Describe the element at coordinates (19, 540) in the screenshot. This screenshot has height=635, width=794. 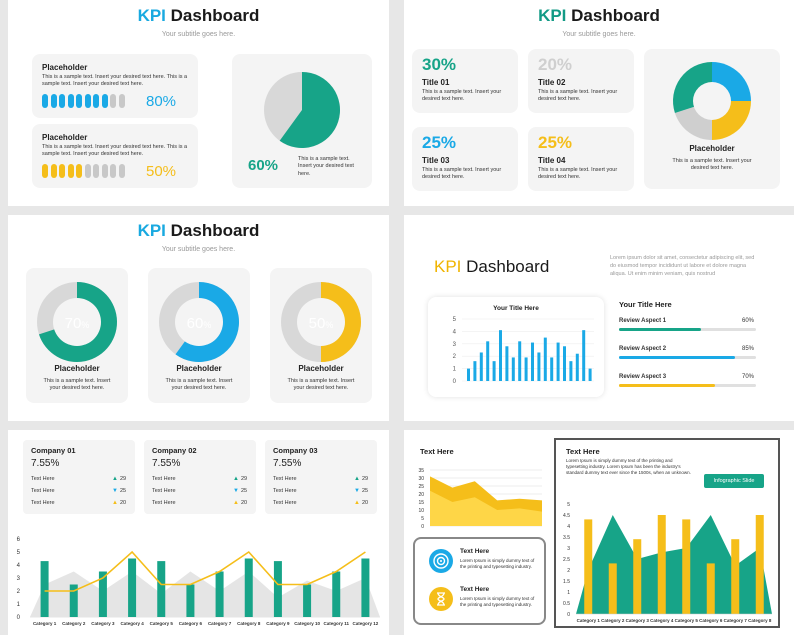
I see `y-tick-label: 6` at that location.